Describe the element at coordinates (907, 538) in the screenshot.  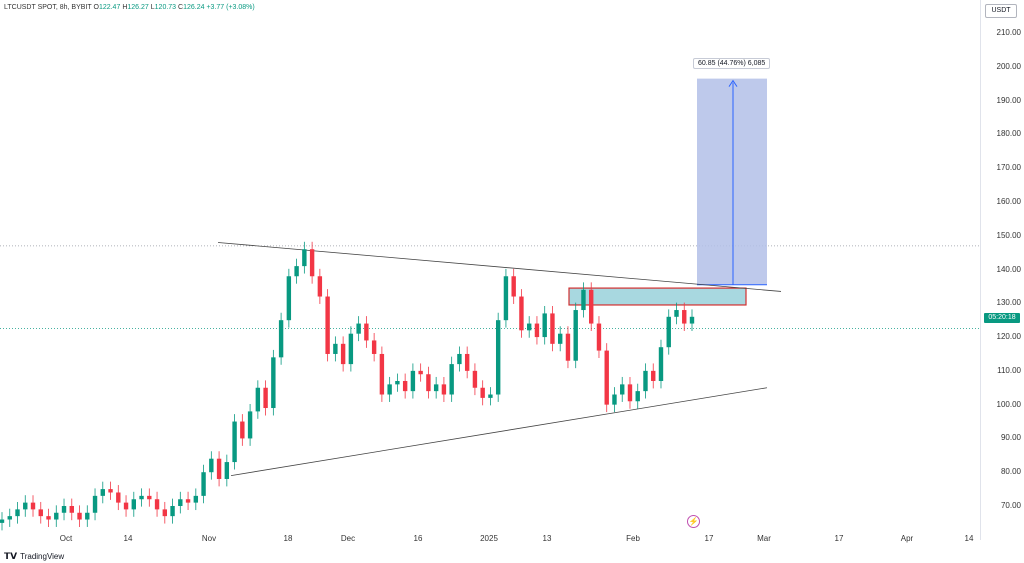
I see `x-tick-label: Apr` at that location.